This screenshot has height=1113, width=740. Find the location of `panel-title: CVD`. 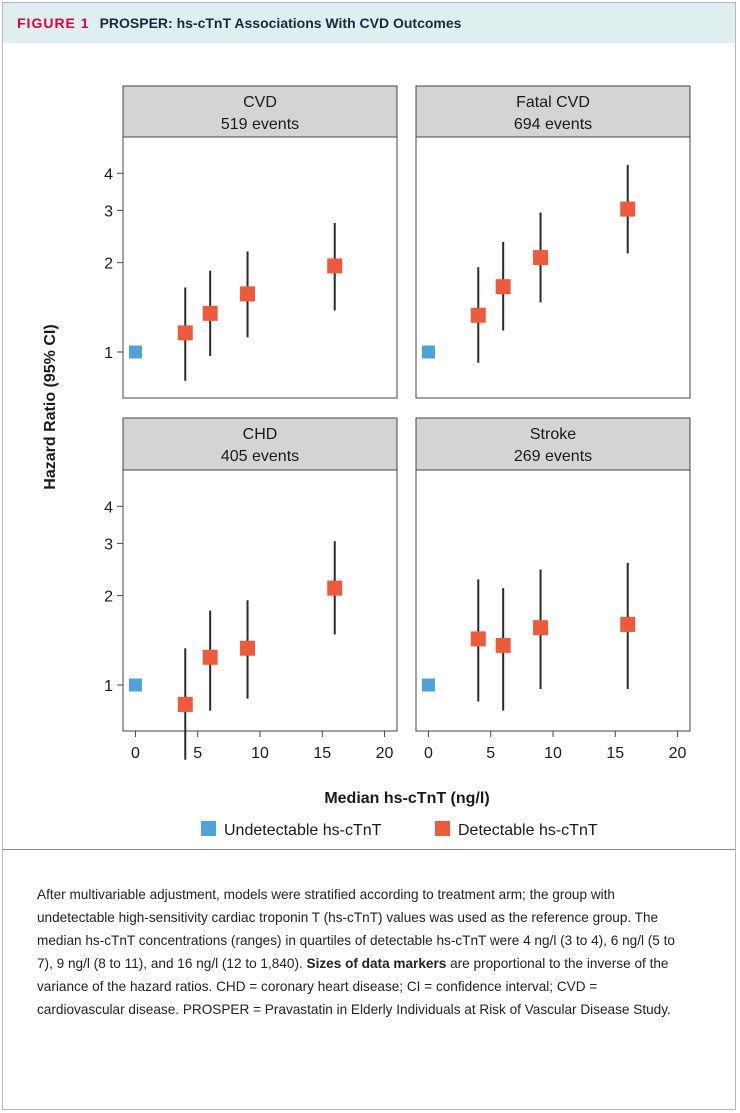

panel-title: CVD is located at coordinates (260, 102).